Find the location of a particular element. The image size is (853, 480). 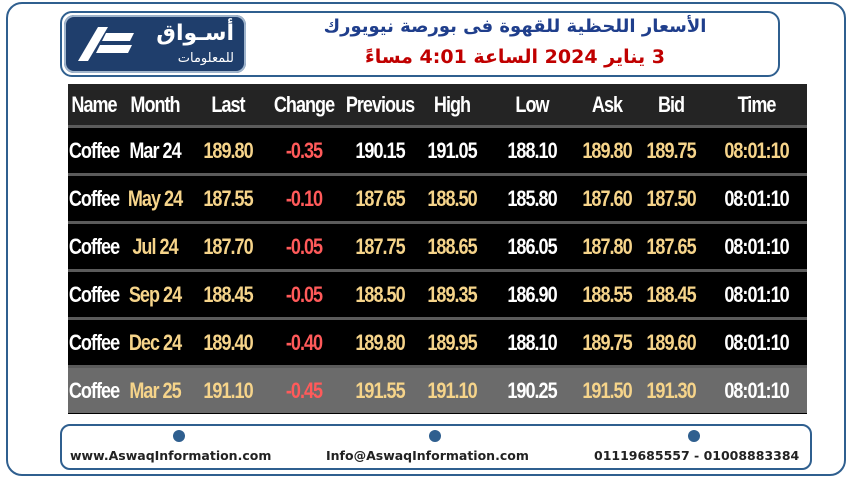

cell-ask: 187.60 is located at coordinates (607, 198).